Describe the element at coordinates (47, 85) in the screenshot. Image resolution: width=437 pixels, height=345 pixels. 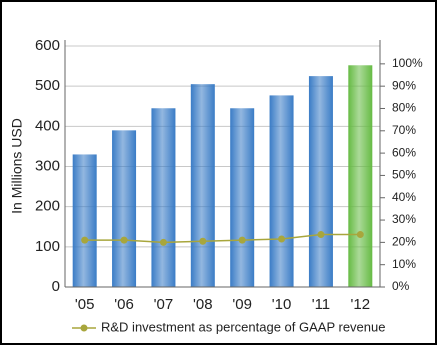
I see `y-tick-label: 500` at that location.